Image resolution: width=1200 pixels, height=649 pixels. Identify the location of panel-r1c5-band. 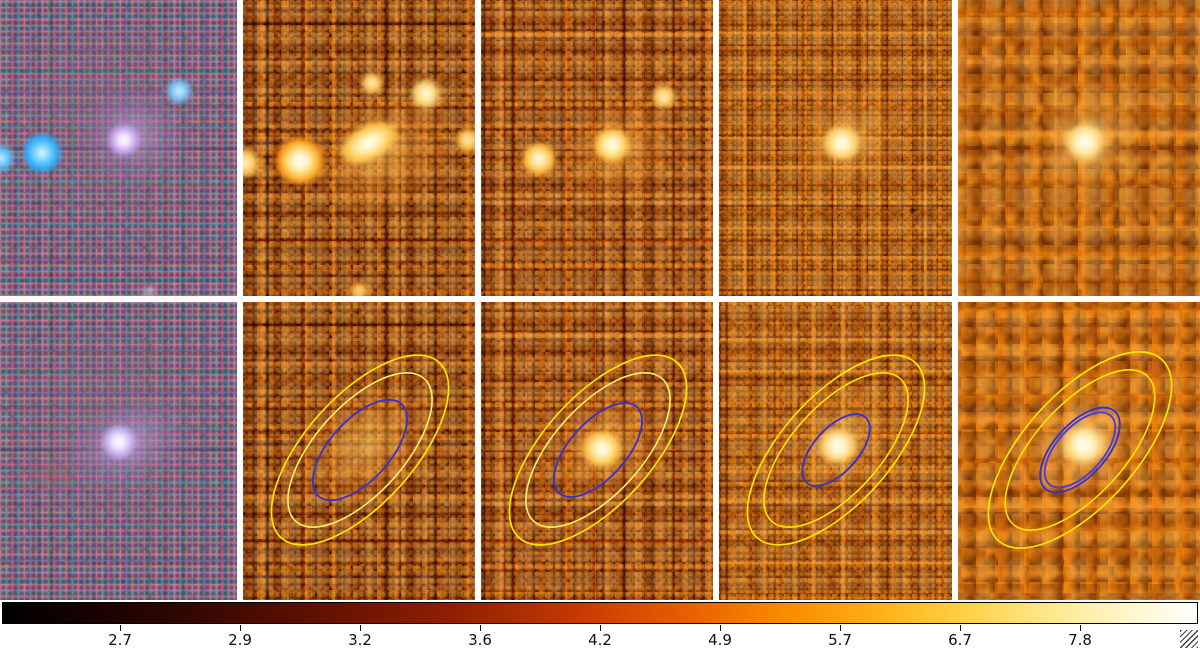
(1079, 148).